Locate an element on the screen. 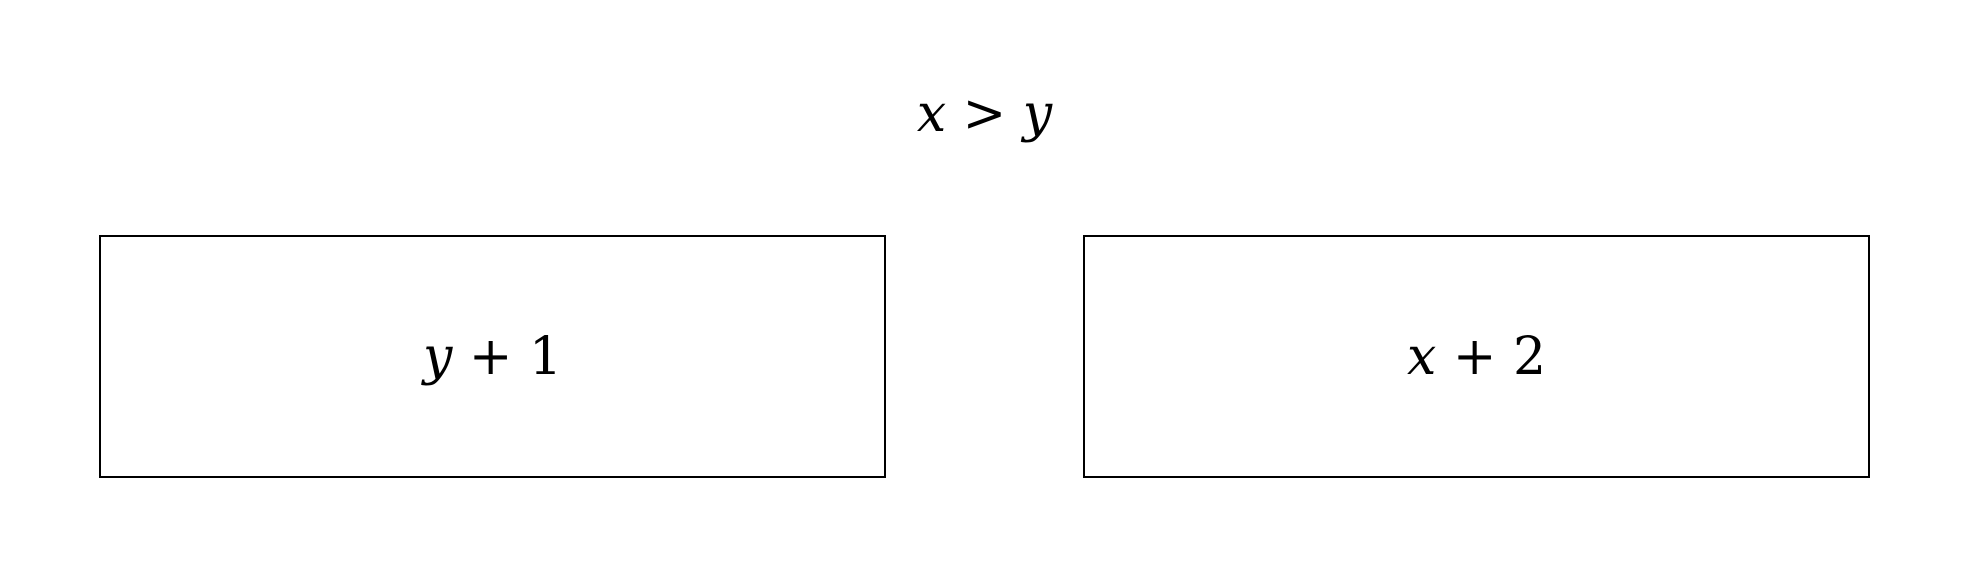 The width and height of the screenshot is (1969, 578). option-right-variable: x is located at coordinates (1421, 356).